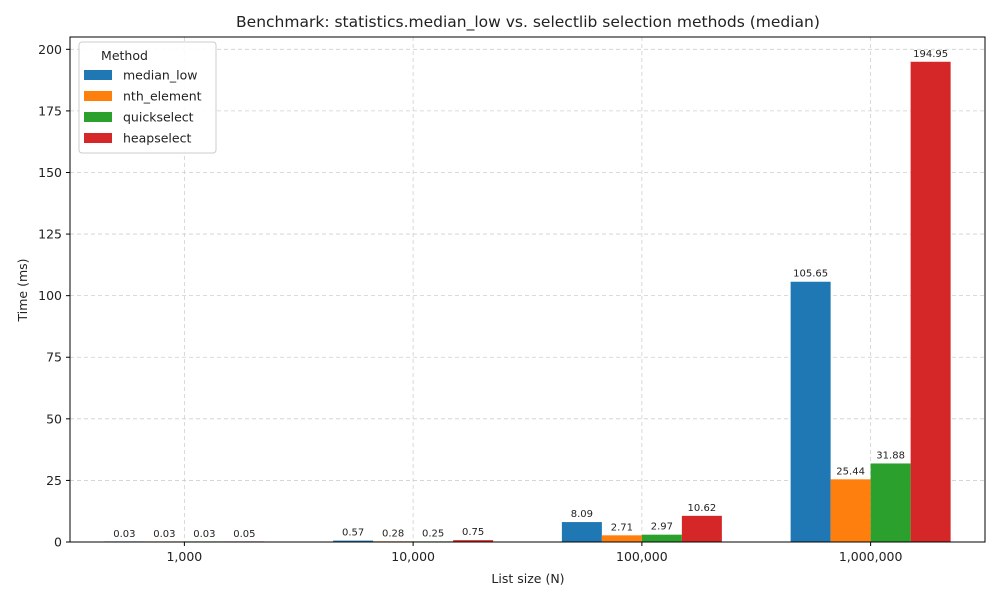  What do you see at coordinates (50, 172) in the screenshot?
I see `y-tick-label: 150` at bounding box center [50, 172].